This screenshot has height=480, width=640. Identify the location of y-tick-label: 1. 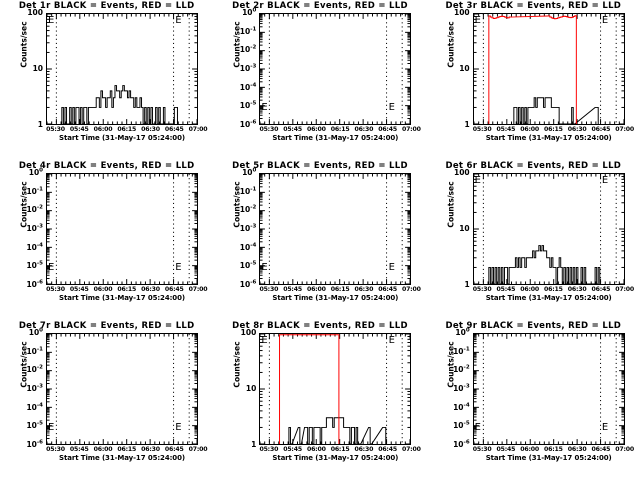
(254, 444).